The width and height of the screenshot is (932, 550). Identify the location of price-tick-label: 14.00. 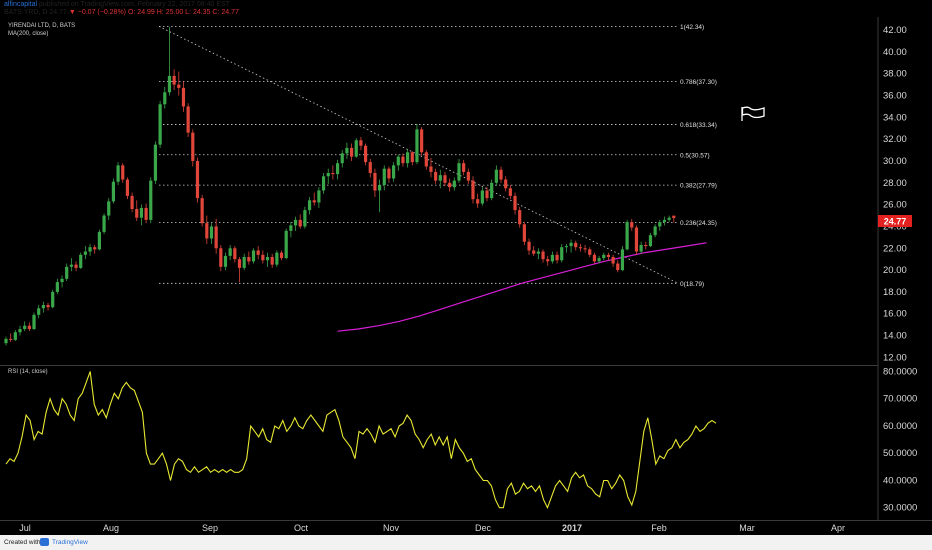
(895, 336).